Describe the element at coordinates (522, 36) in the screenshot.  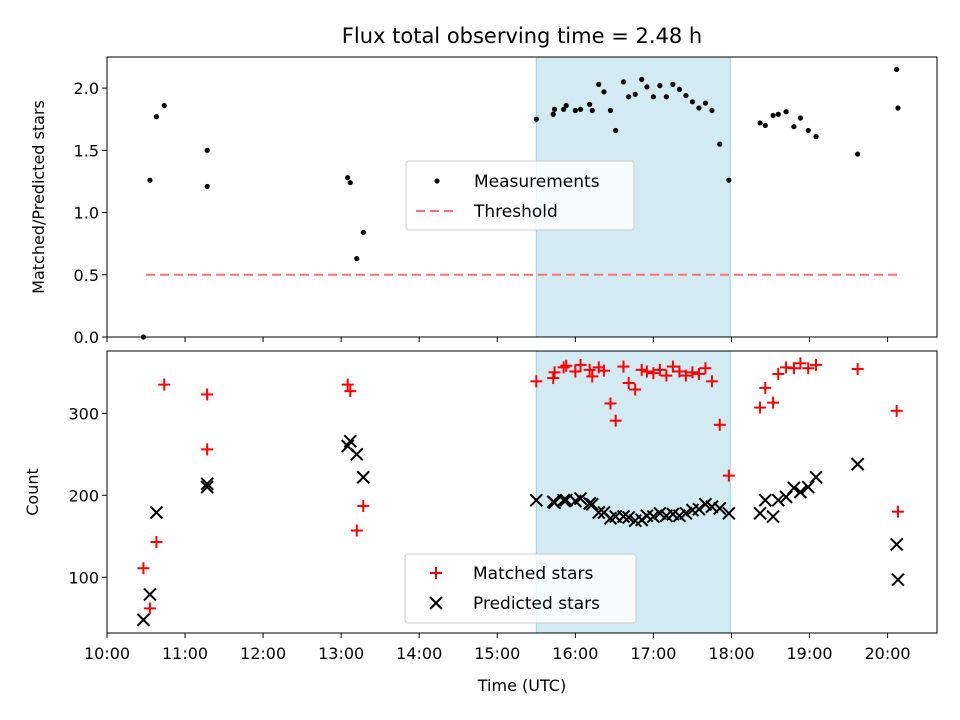
I see `chart-title: Flux total observing time = 2.48 h` at that location.